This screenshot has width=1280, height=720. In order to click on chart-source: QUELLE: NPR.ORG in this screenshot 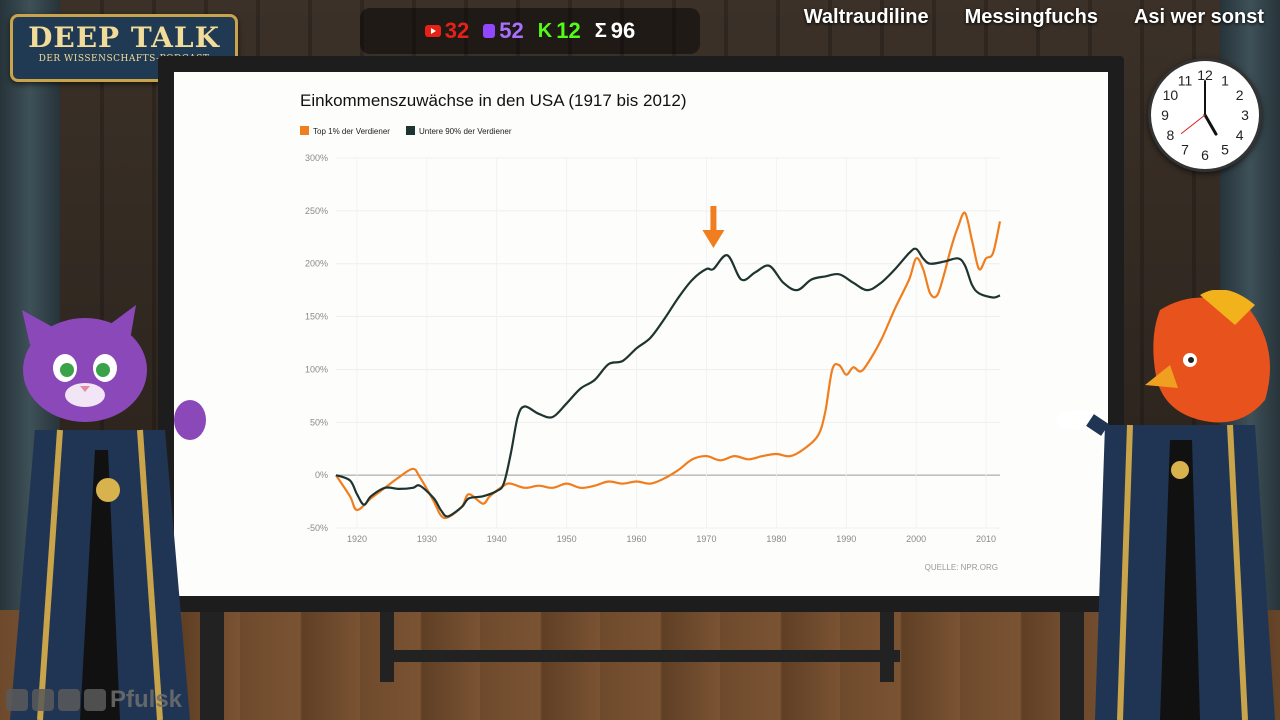, I will do `click(961, 567)`.